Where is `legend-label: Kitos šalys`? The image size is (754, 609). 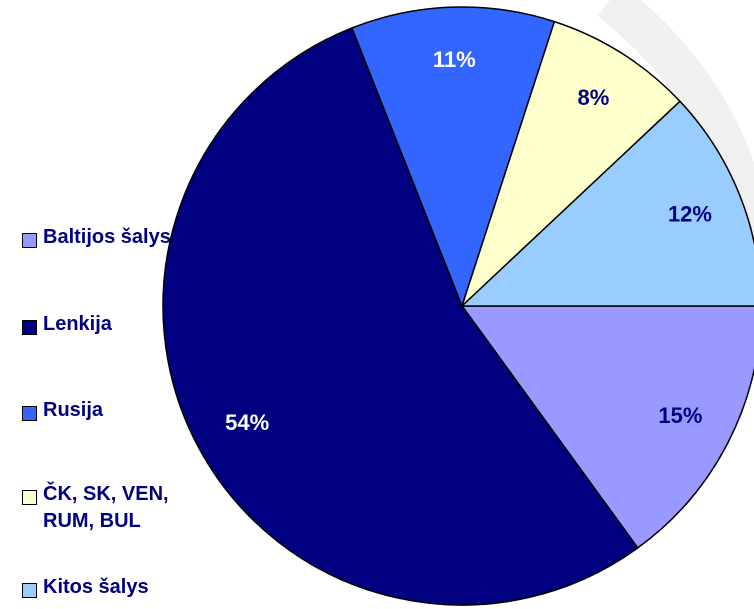
legend-label: Kitos šalys is located at coordinates (96, 587).